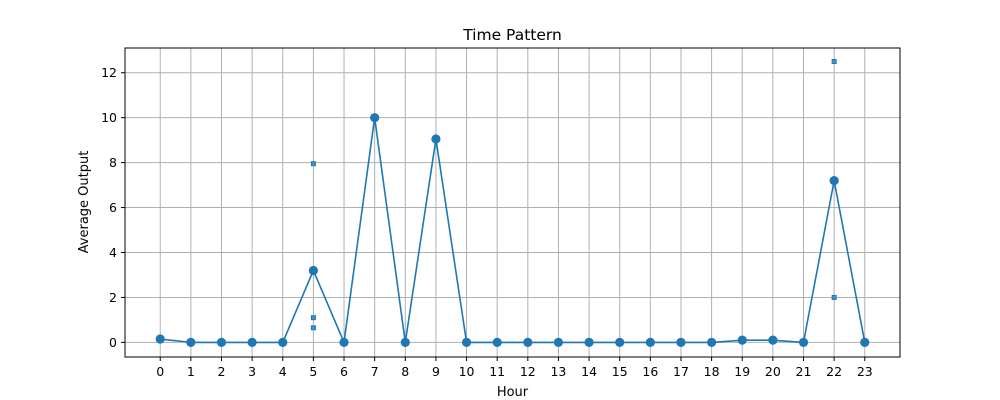 The image size is (1000, 400). Describe the element at coordinates (109, 117) in the screenshot. I see `y-tick-label: 10` at that location.